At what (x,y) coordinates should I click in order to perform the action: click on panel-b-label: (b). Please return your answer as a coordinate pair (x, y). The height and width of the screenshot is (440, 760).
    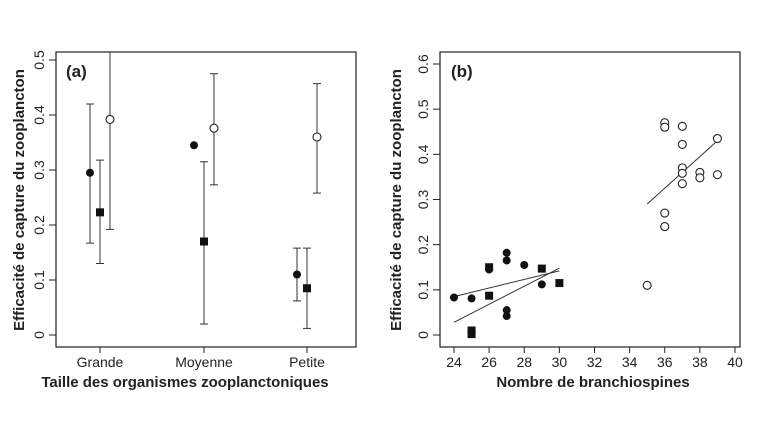
    Looking at the image, I should click on (462, 71).